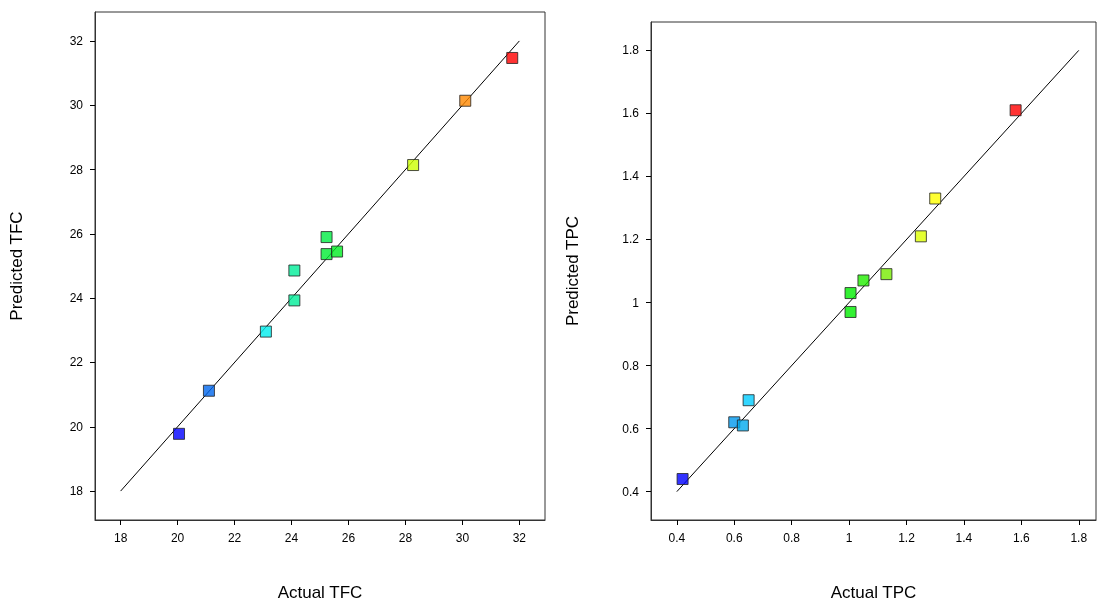  Describe the element at coordinates (120, 538) in the screenshot. I see `x-tick-label: 18` at that location.